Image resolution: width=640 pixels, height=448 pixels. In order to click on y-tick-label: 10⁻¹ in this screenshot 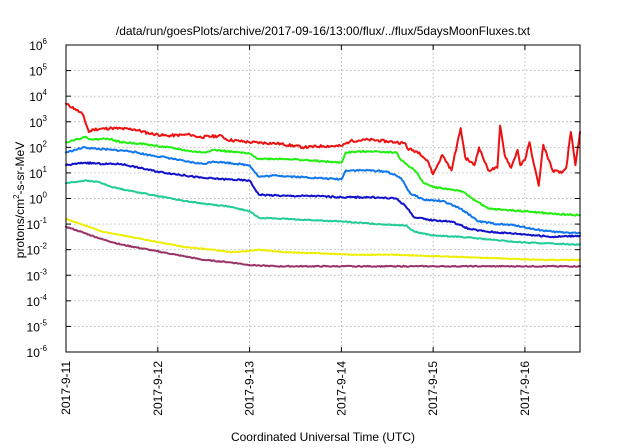, I will do `click(37, 224)`.